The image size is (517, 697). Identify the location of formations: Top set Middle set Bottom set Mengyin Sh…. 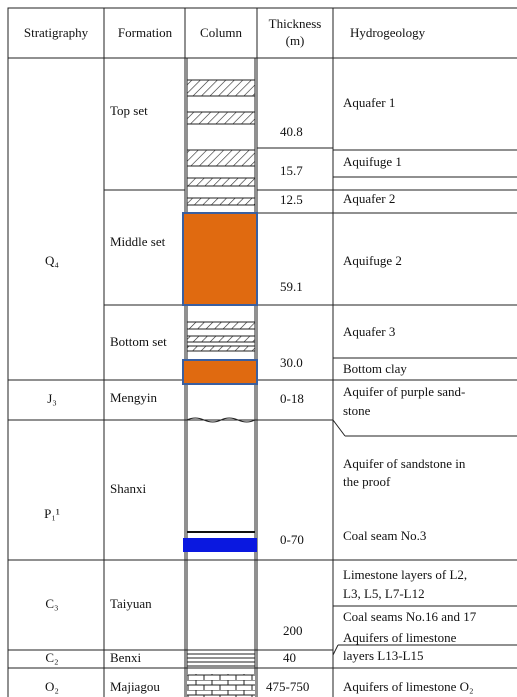
(138, 398).